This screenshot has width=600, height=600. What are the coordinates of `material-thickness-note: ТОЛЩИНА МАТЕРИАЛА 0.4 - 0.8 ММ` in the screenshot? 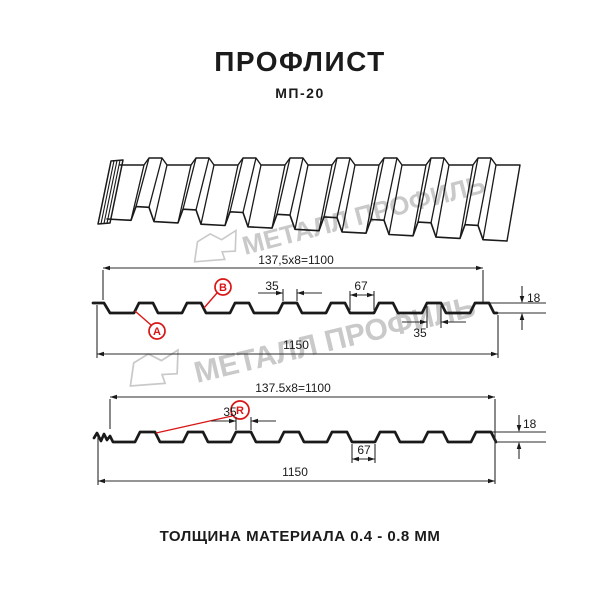 It's located at (300, 536).